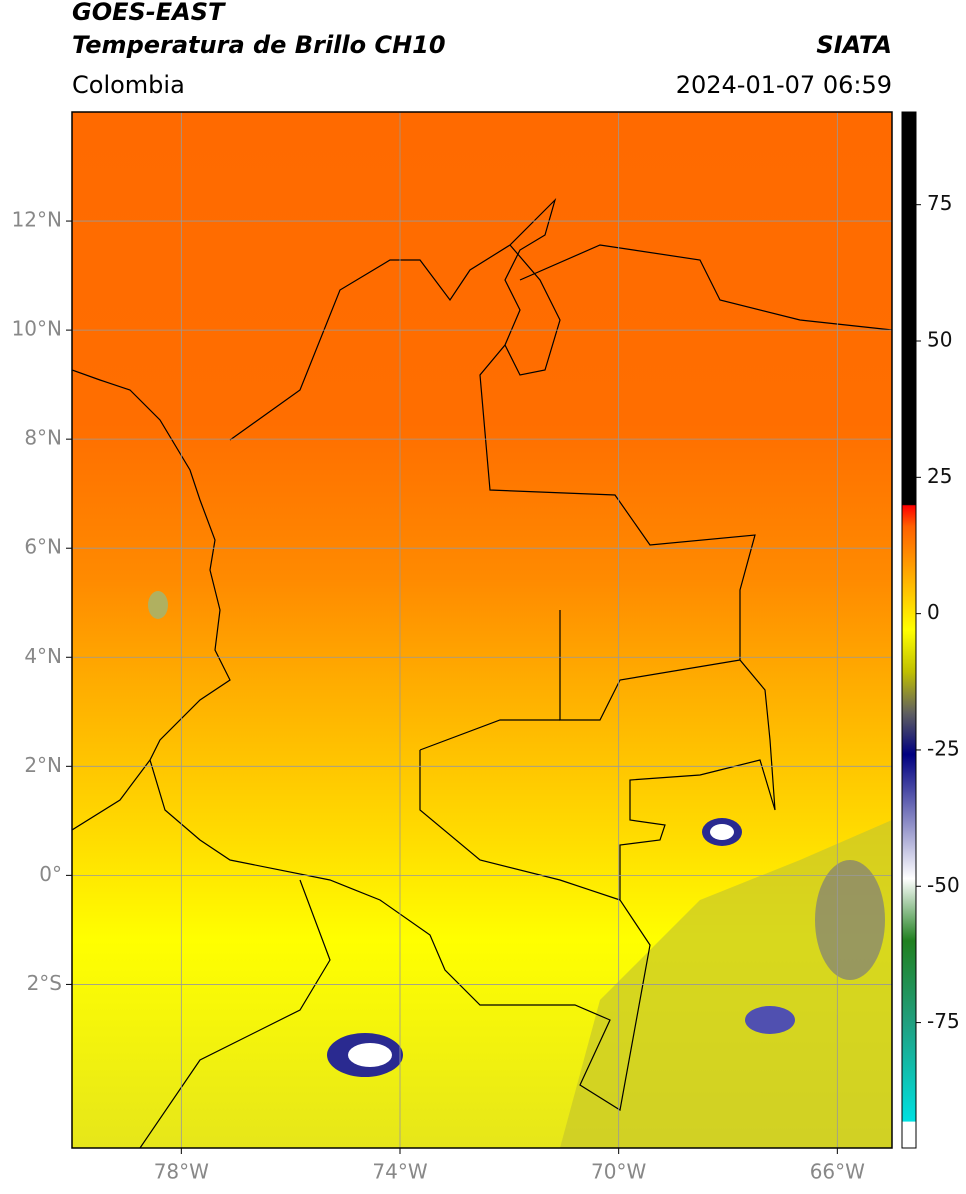  What do you see at coordinates (532, 310) in the screenshot?
I see `lake` at bounding box center [532, 310].